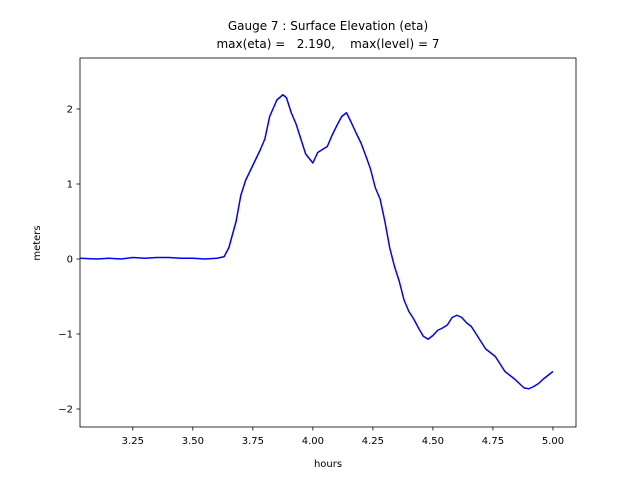 The width and height of the screenshot is (640, 480). I want to click on x-axis-label: hours, so click(328, 464).